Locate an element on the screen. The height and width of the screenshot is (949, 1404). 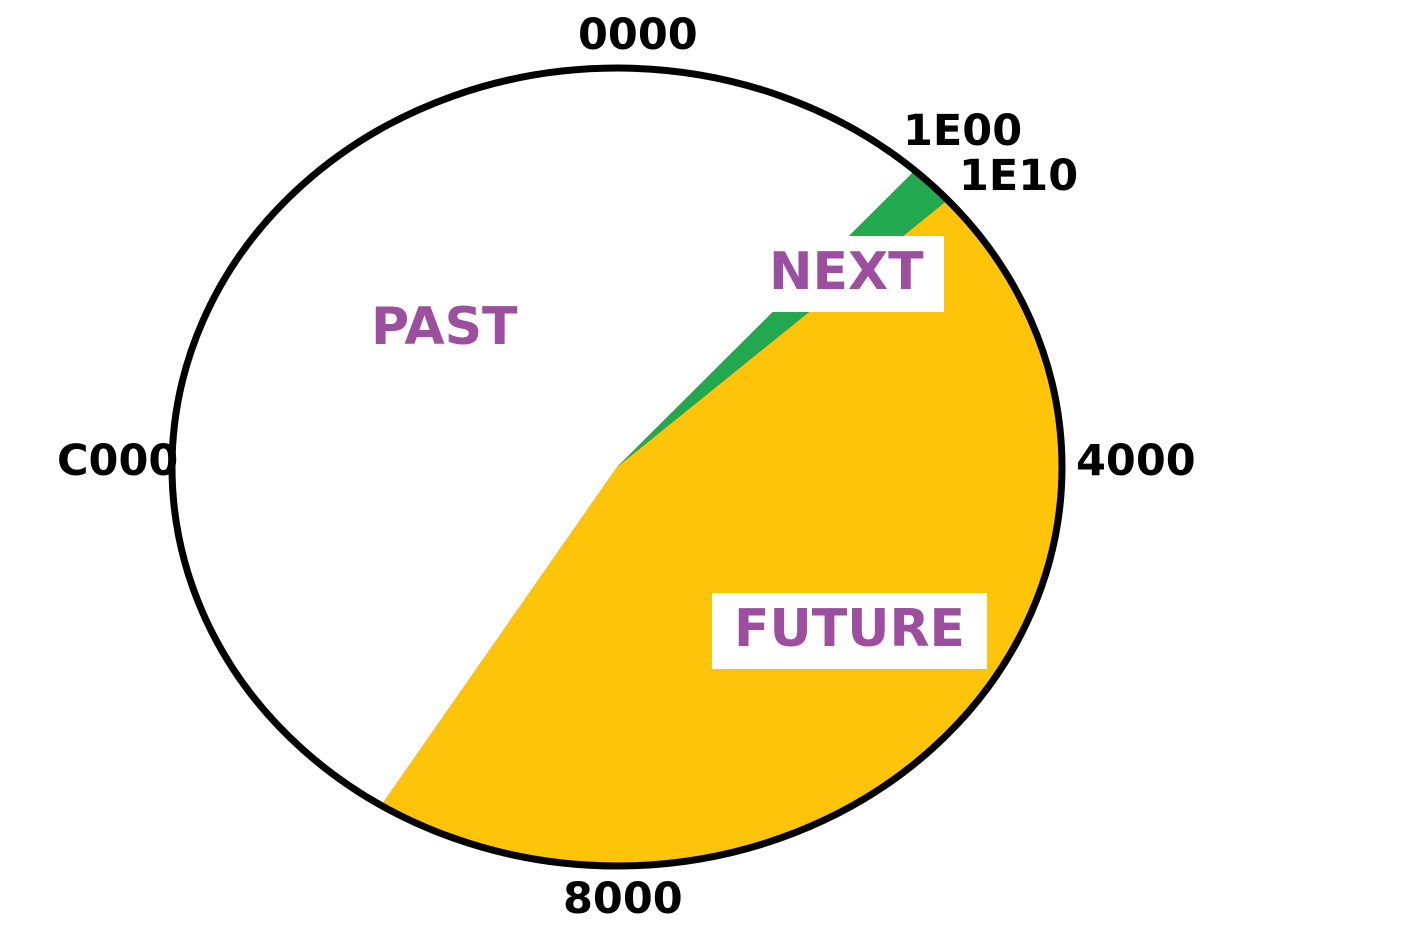
tick-label-1e00: 1E00 is located at coordinates (963, 131).